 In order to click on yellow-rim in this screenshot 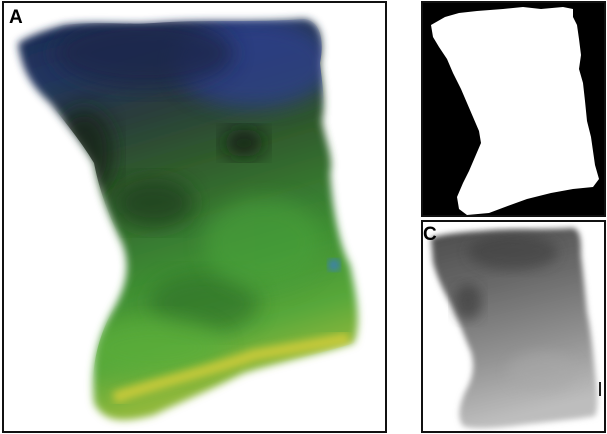, I will do `click(231, 368)`.